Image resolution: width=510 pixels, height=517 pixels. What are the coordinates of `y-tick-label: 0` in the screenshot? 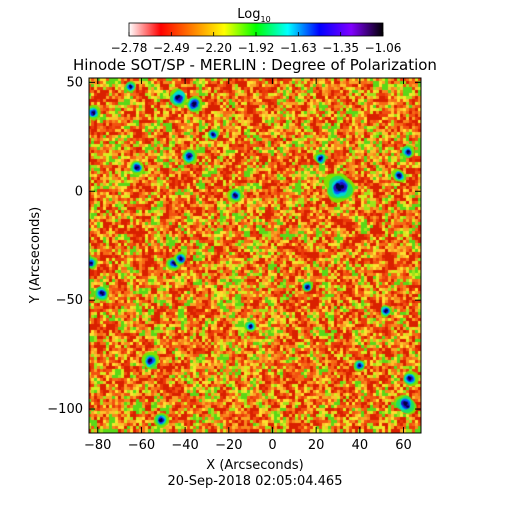 It's located at (79, 191).